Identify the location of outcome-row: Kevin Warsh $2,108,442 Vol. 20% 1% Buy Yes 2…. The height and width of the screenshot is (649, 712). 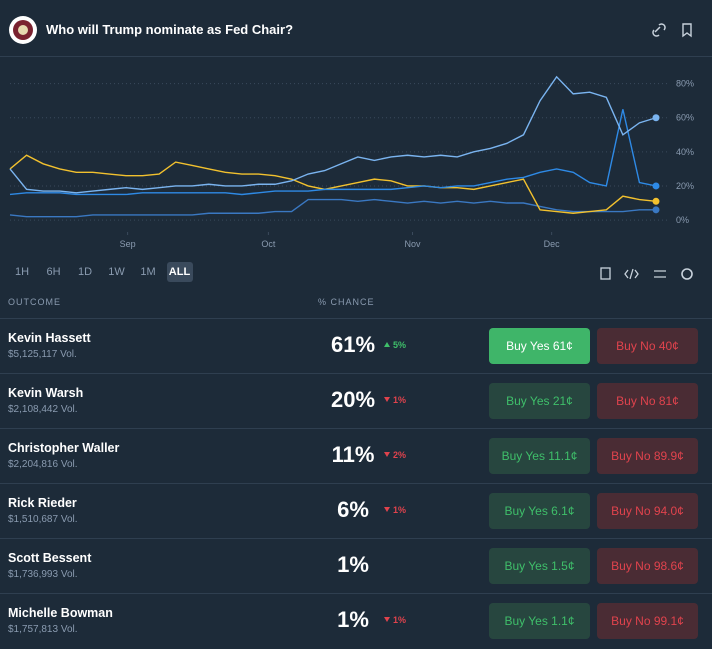
(356, 401).